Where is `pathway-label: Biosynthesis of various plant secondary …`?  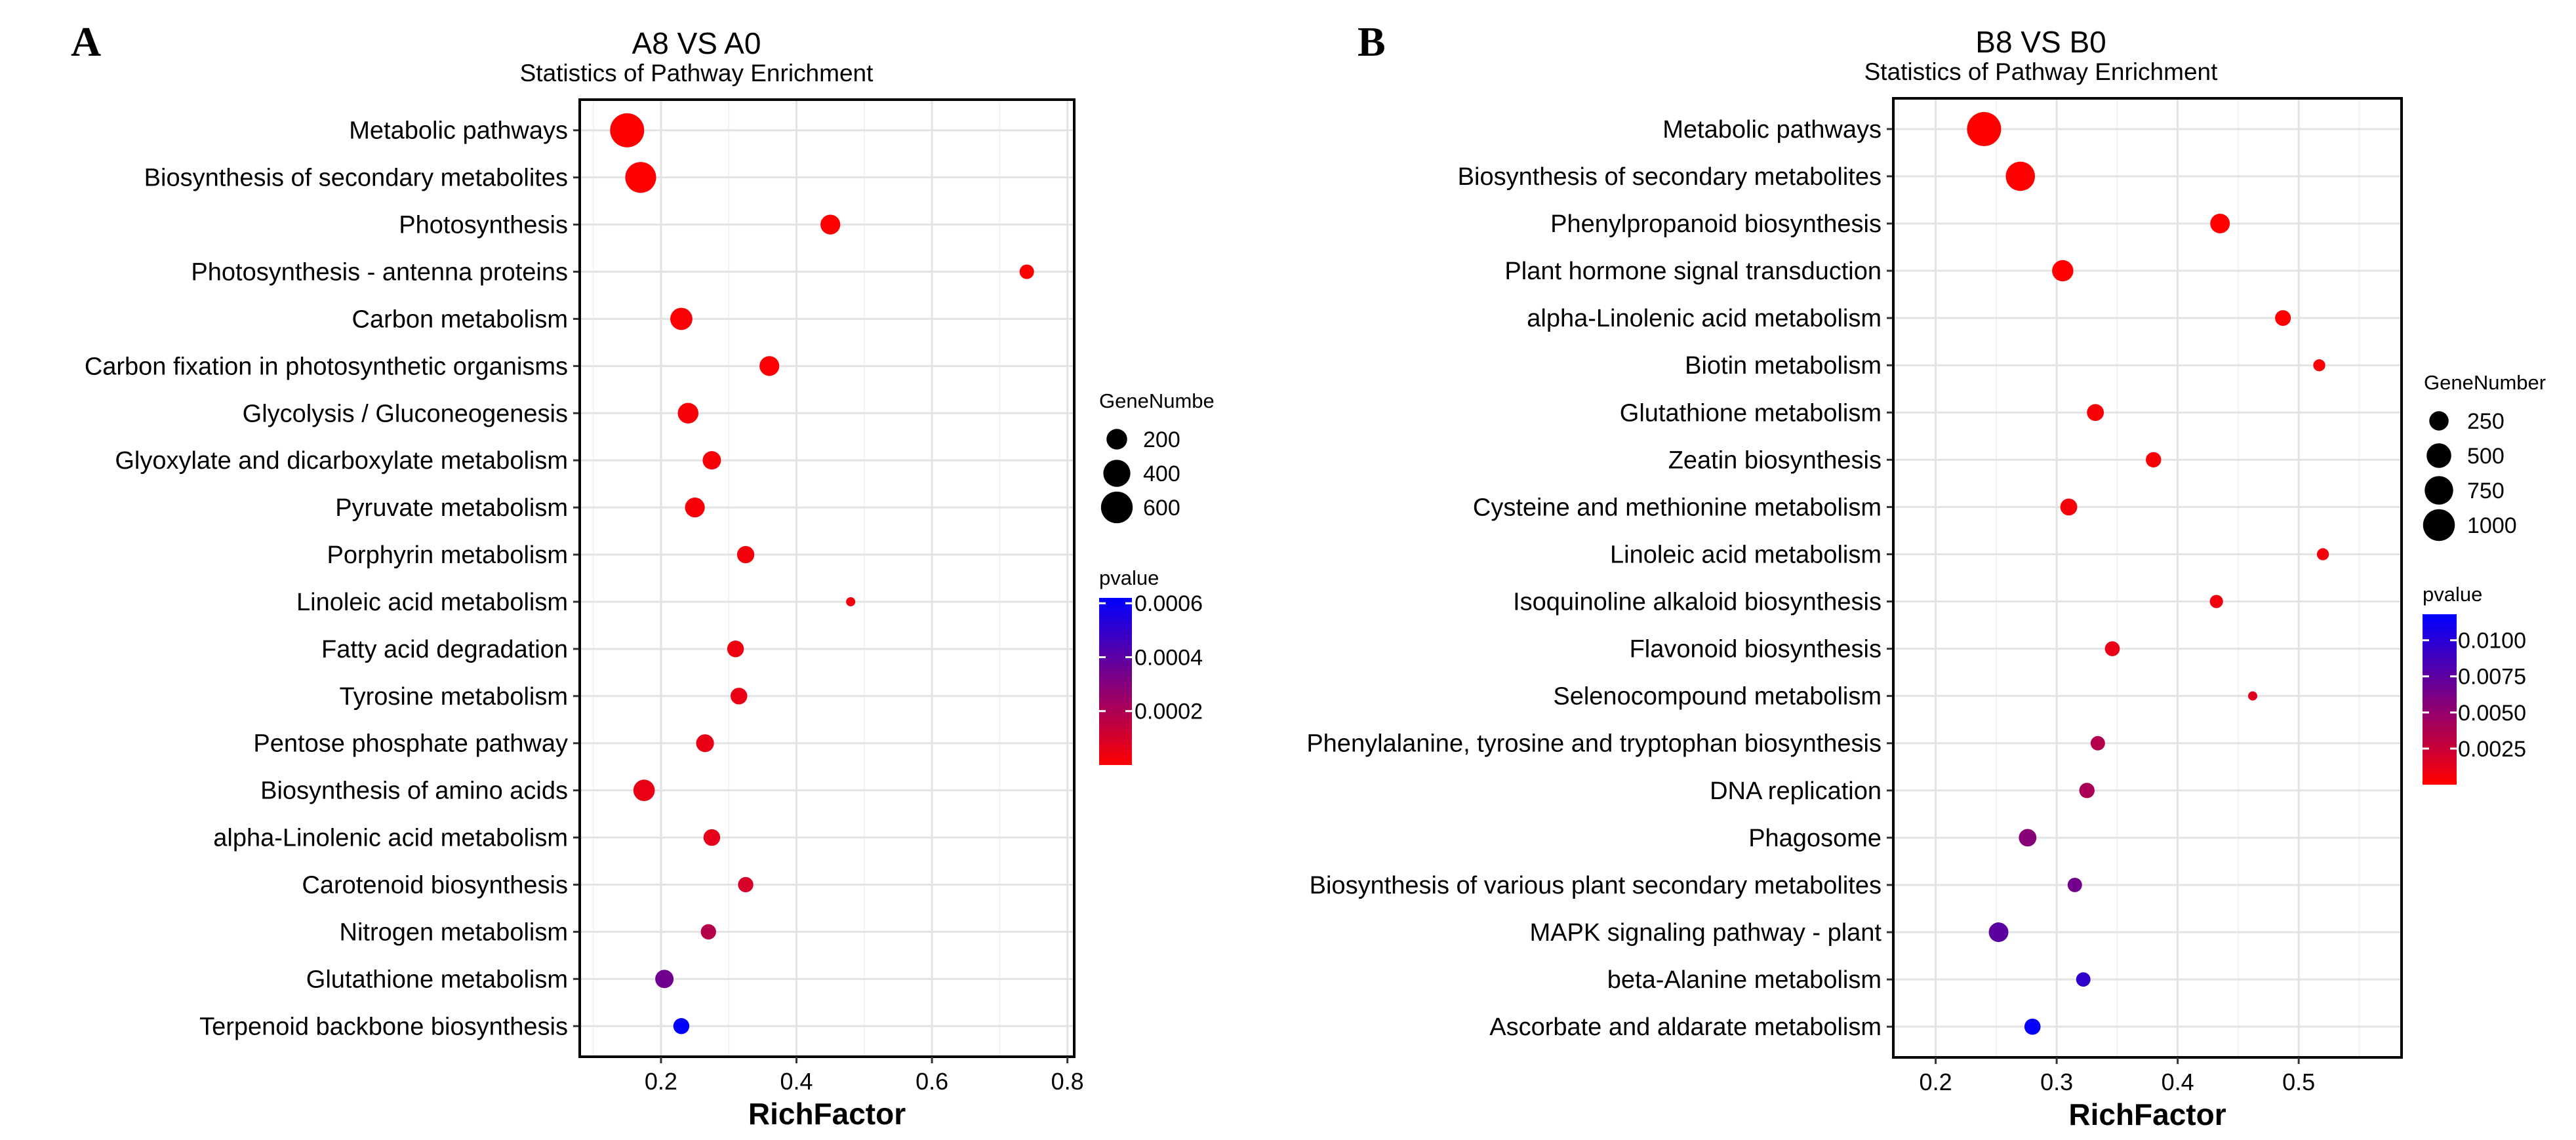
pathway-label: Biosynthesis of various plant secondary … is located at coordinates (1596, 885).